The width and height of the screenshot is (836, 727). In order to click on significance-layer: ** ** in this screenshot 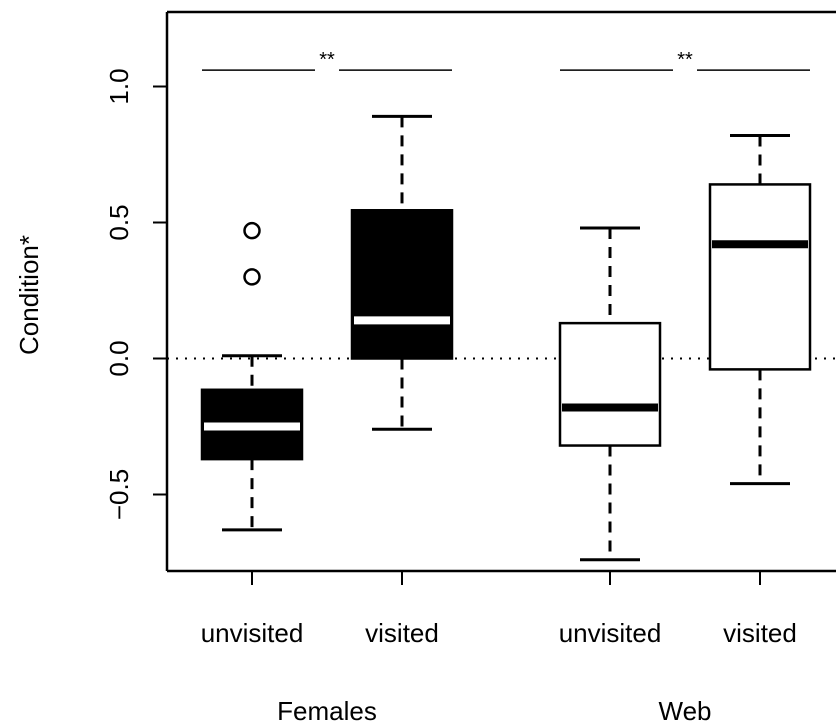, I will do `click(506, 60)`.